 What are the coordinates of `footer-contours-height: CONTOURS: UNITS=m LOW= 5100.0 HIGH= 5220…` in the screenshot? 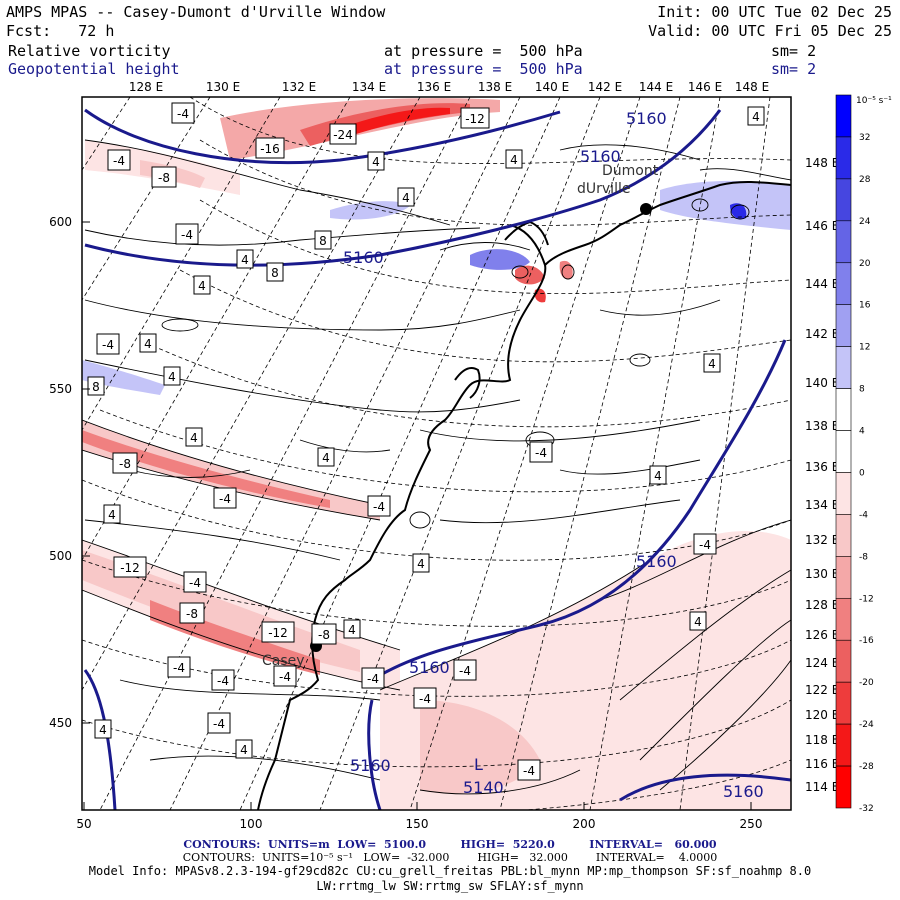 It's located at (450, 844).